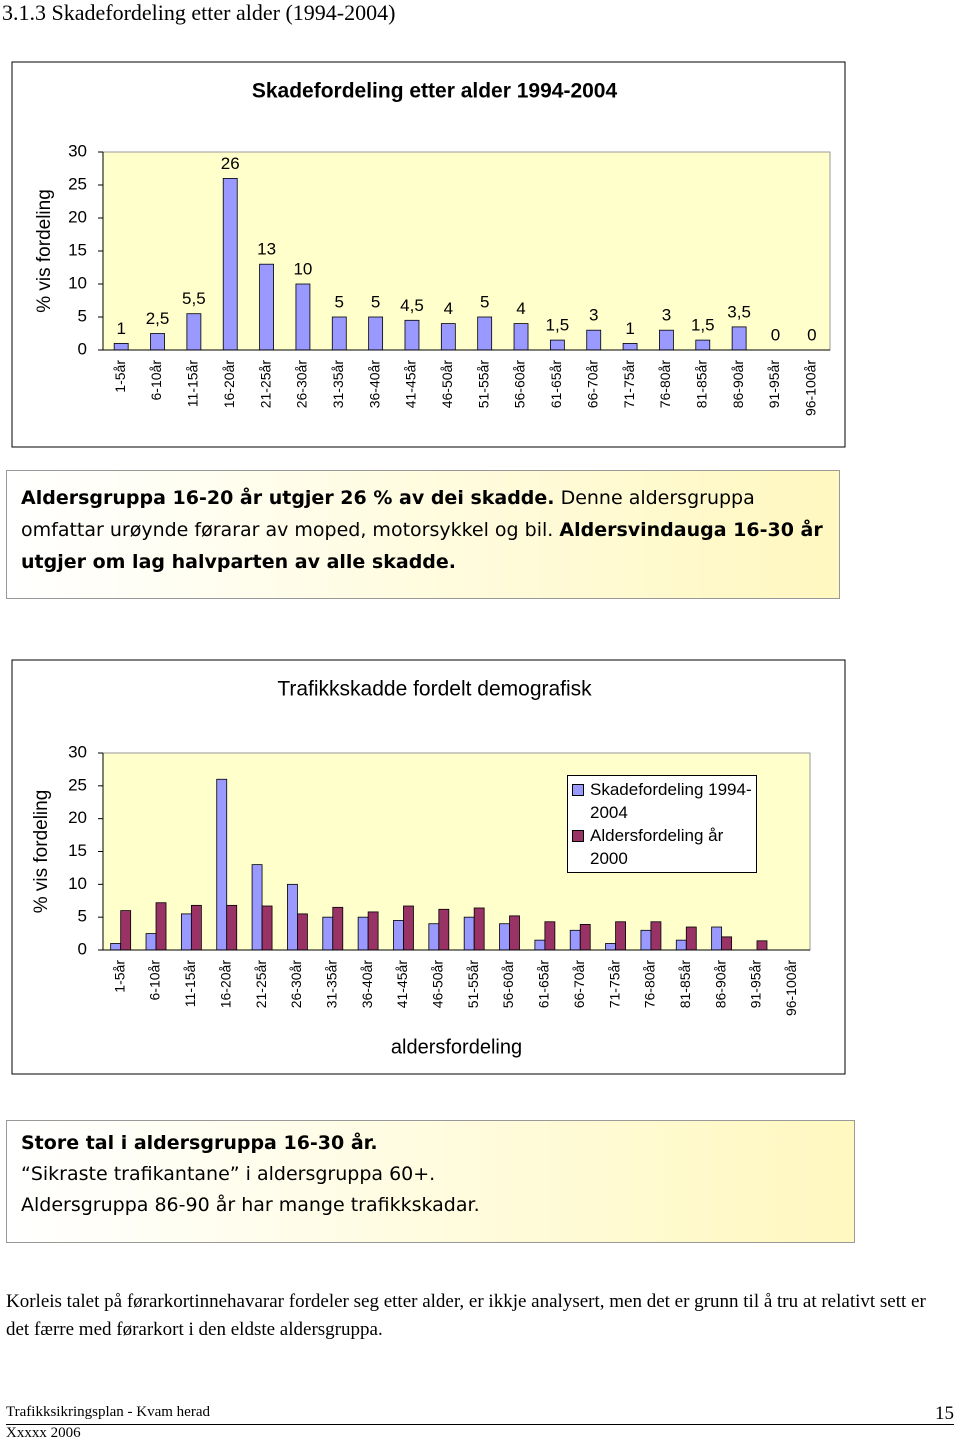 The width and height of the screenshot is (960, 1443). Describe the element at coordinates (302, 268) in the screenshot. I see `value-label: 10` at that location.